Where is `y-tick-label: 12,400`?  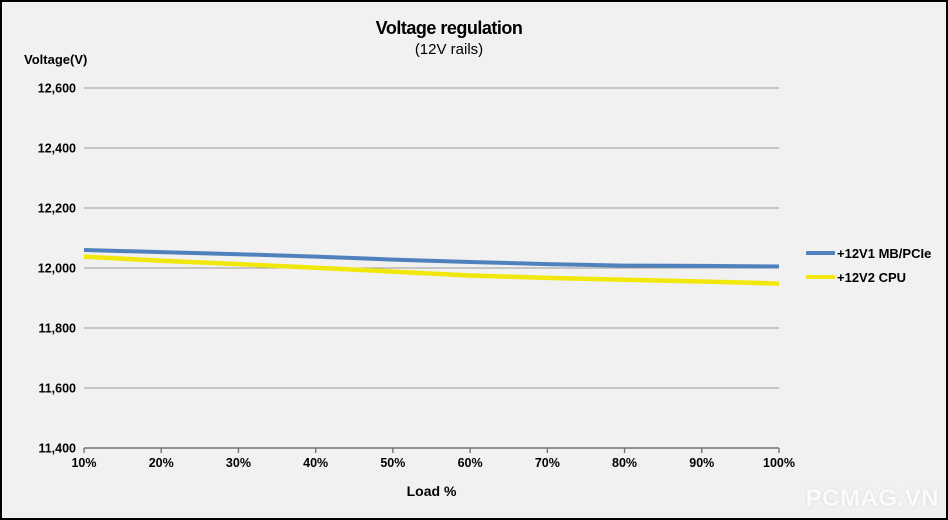 y-tick-label: 12,400 is located at coordinates (57, 149).